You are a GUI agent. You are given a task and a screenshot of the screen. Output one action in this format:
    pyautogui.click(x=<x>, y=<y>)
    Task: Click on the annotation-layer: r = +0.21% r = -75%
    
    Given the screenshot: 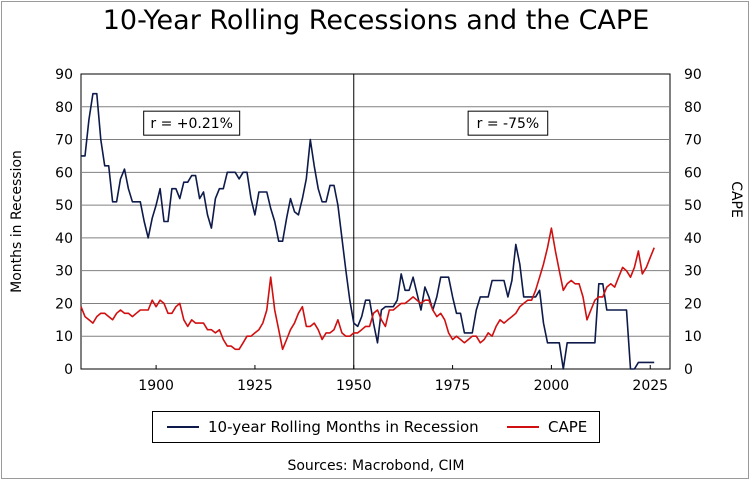 What is the action you would take?
    pyautogui.click(x=346, y=123)
    